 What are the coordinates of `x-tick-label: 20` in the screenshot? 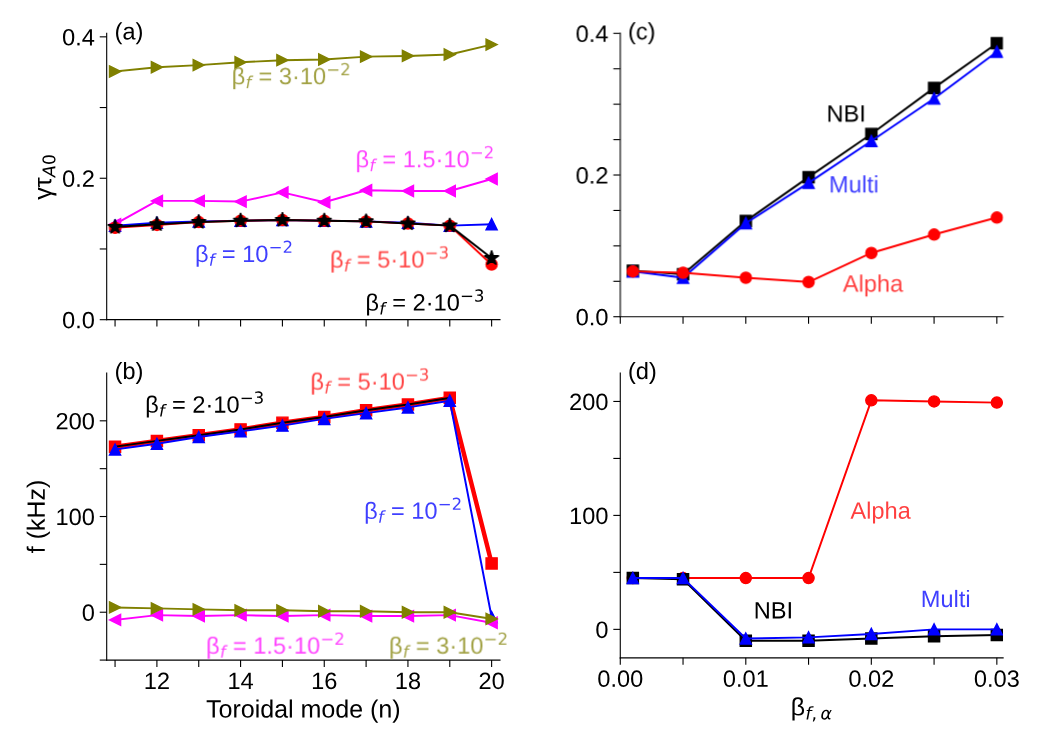 It's located at (491, 681).